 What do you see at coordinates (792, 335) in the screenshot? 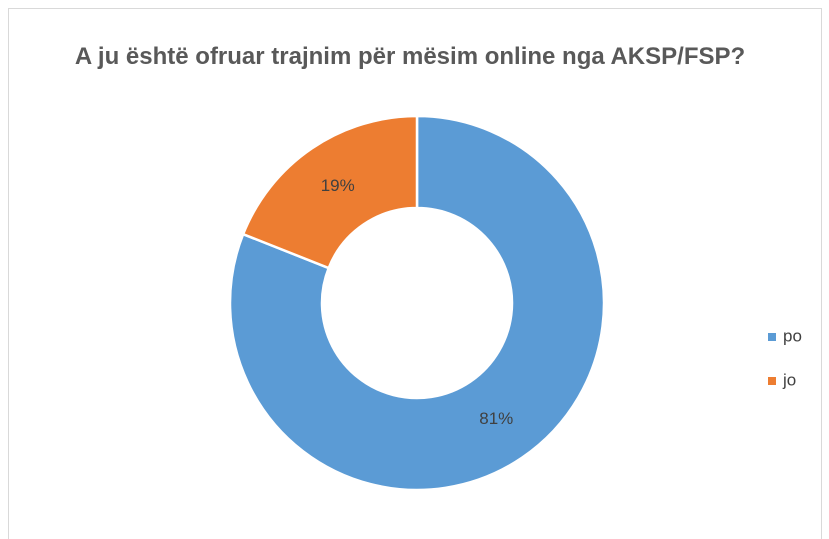
I see `legend-label: po` at bounding box center [792, 335].